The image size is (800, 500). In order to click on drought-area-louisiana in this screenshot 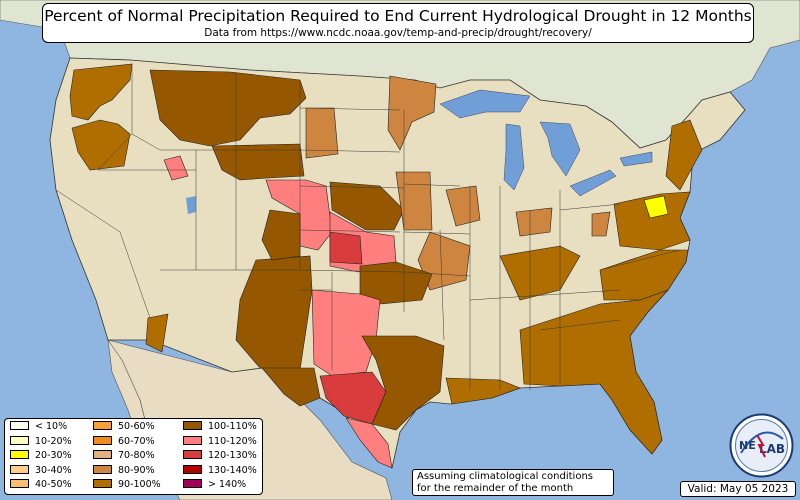, I will do `click(483, 391)`.